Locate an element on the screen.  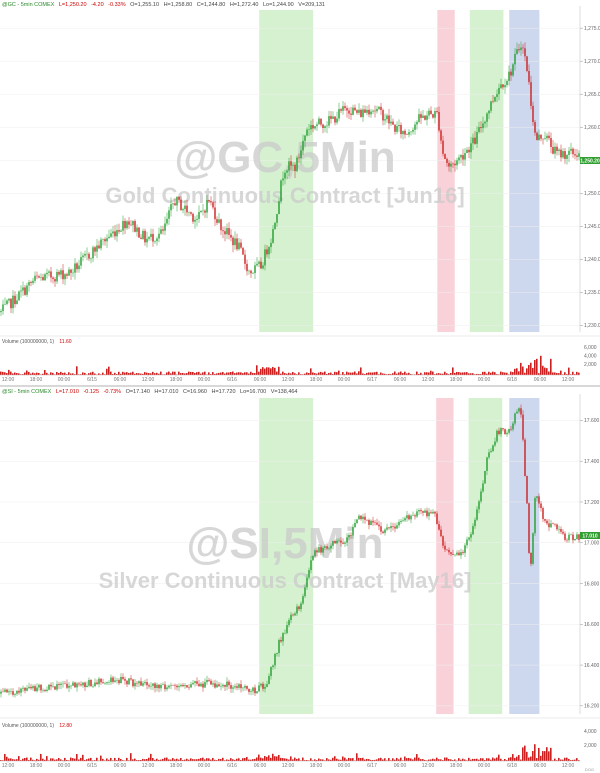
gold-y-tick-label: 1,260.00 is located at coordinates (592, 128).